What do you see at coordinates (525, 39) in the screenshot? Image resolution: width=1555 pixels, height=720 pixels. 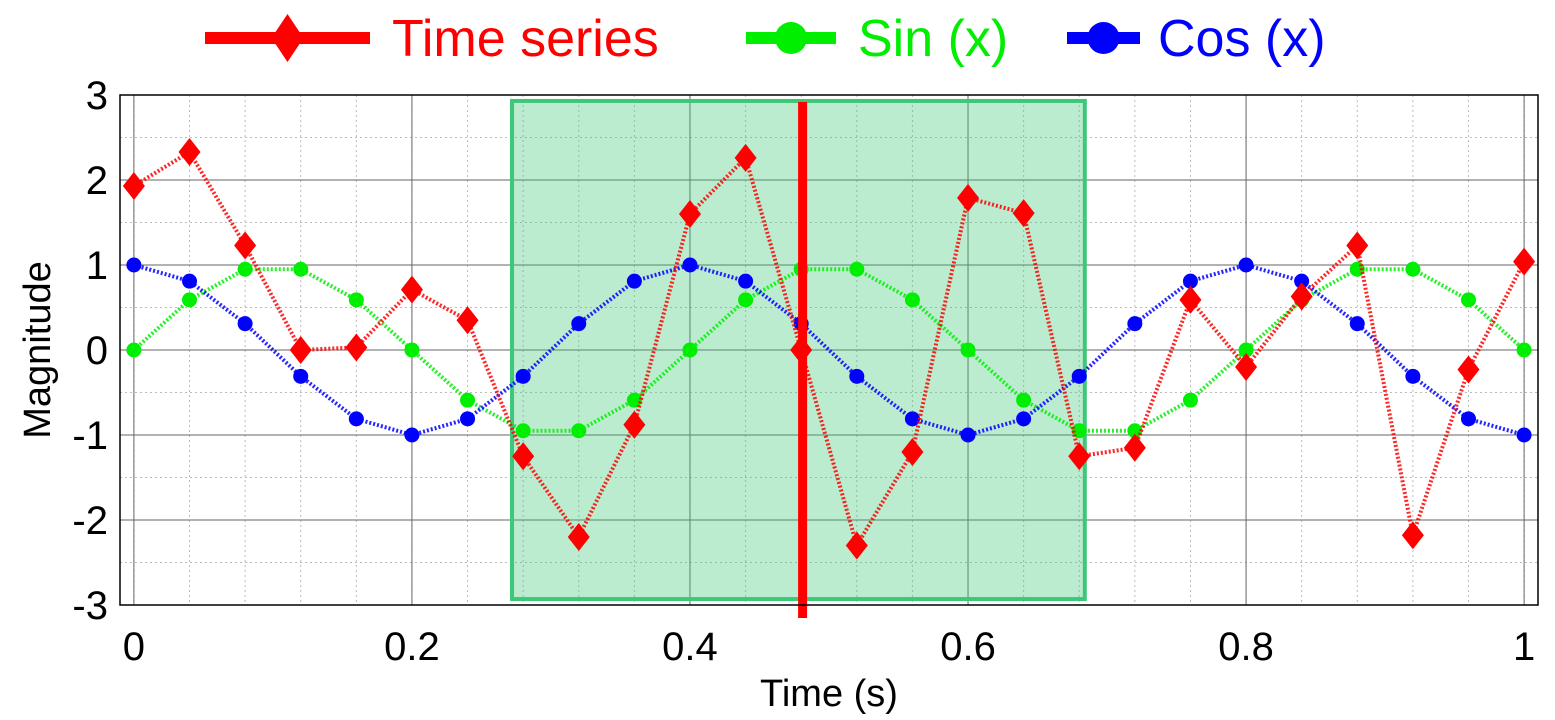 I see `legend-label-time-series: Time series` at bounding box center [525, 39].